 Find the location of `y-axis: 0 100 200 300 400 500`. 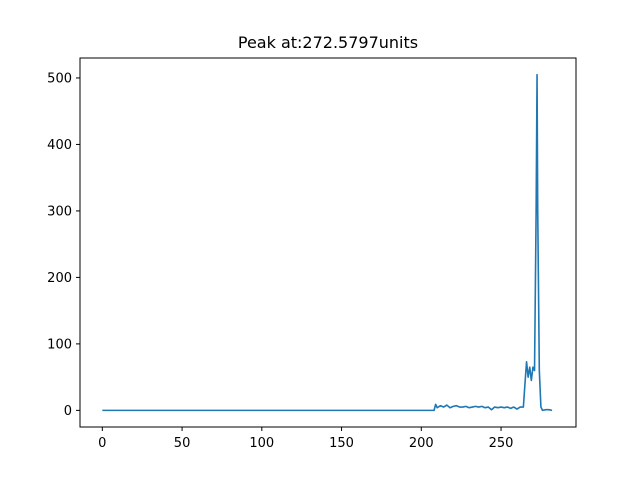

y-axis: 0 100 200 300 400 500 is located at coordinates (63, 245).